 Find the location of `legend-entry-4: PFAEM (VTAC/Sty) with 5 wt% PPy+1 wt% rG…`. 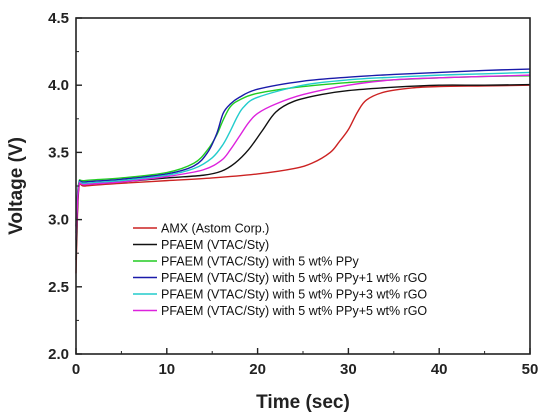

legend-entry-4: PFAEM (VTAC/Sty) with 5 wt% PPy+1 wt% rG… is located at coordinates (294, 278).